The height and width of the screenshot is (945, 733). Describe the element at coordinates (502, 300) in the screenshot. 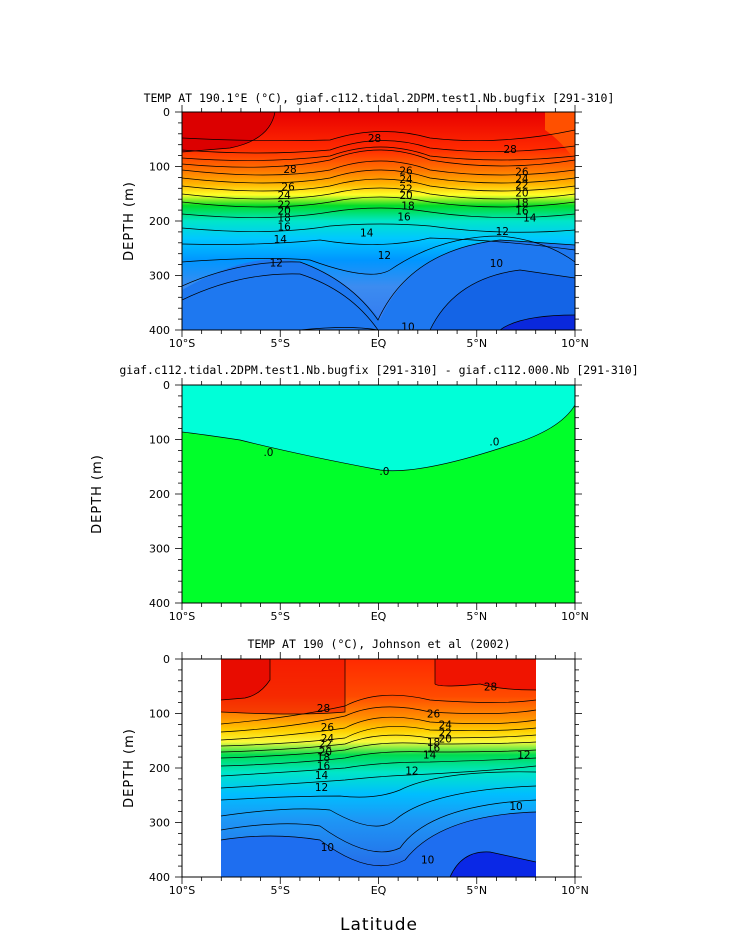

I see `deep-cold-east` at that location.